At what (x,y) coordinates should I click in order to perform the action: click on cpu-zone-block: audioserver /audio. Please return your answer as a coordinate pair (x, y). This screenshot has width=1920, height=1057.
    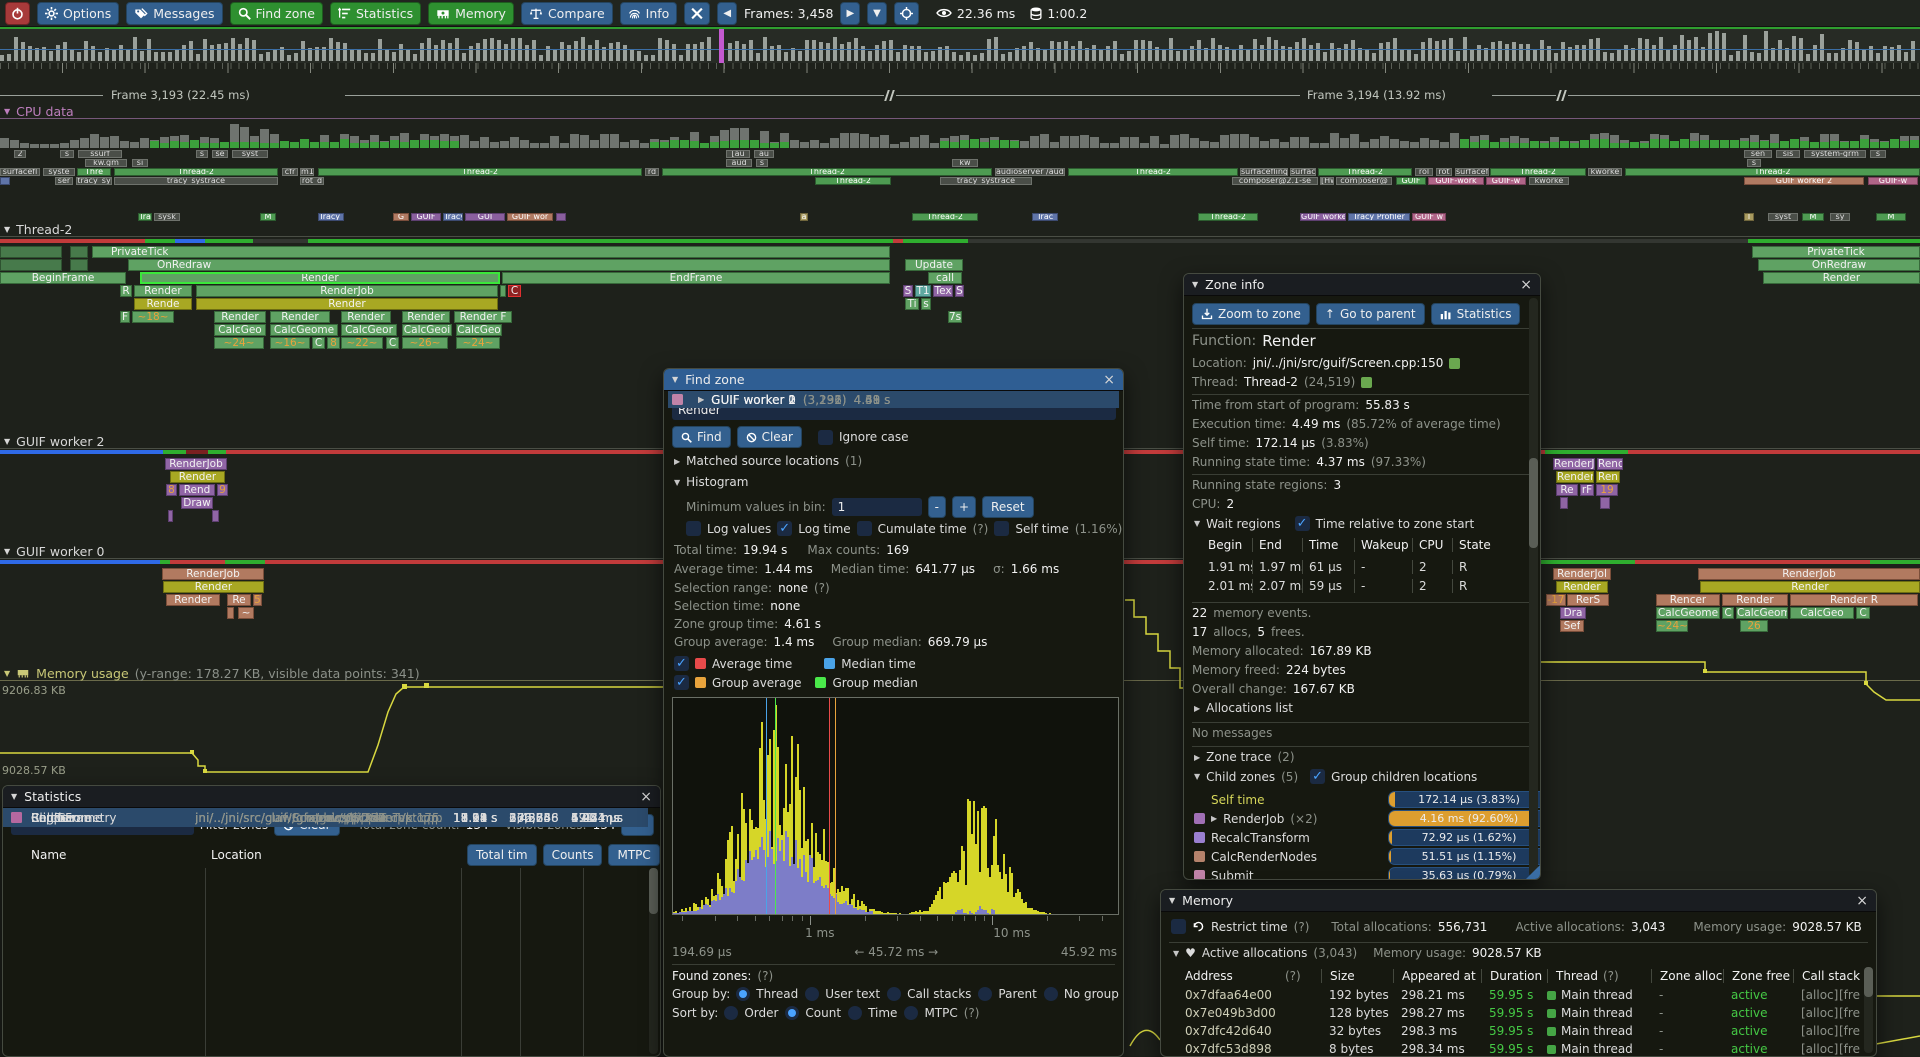
    Looking at the image, I should click on (1030, 172).